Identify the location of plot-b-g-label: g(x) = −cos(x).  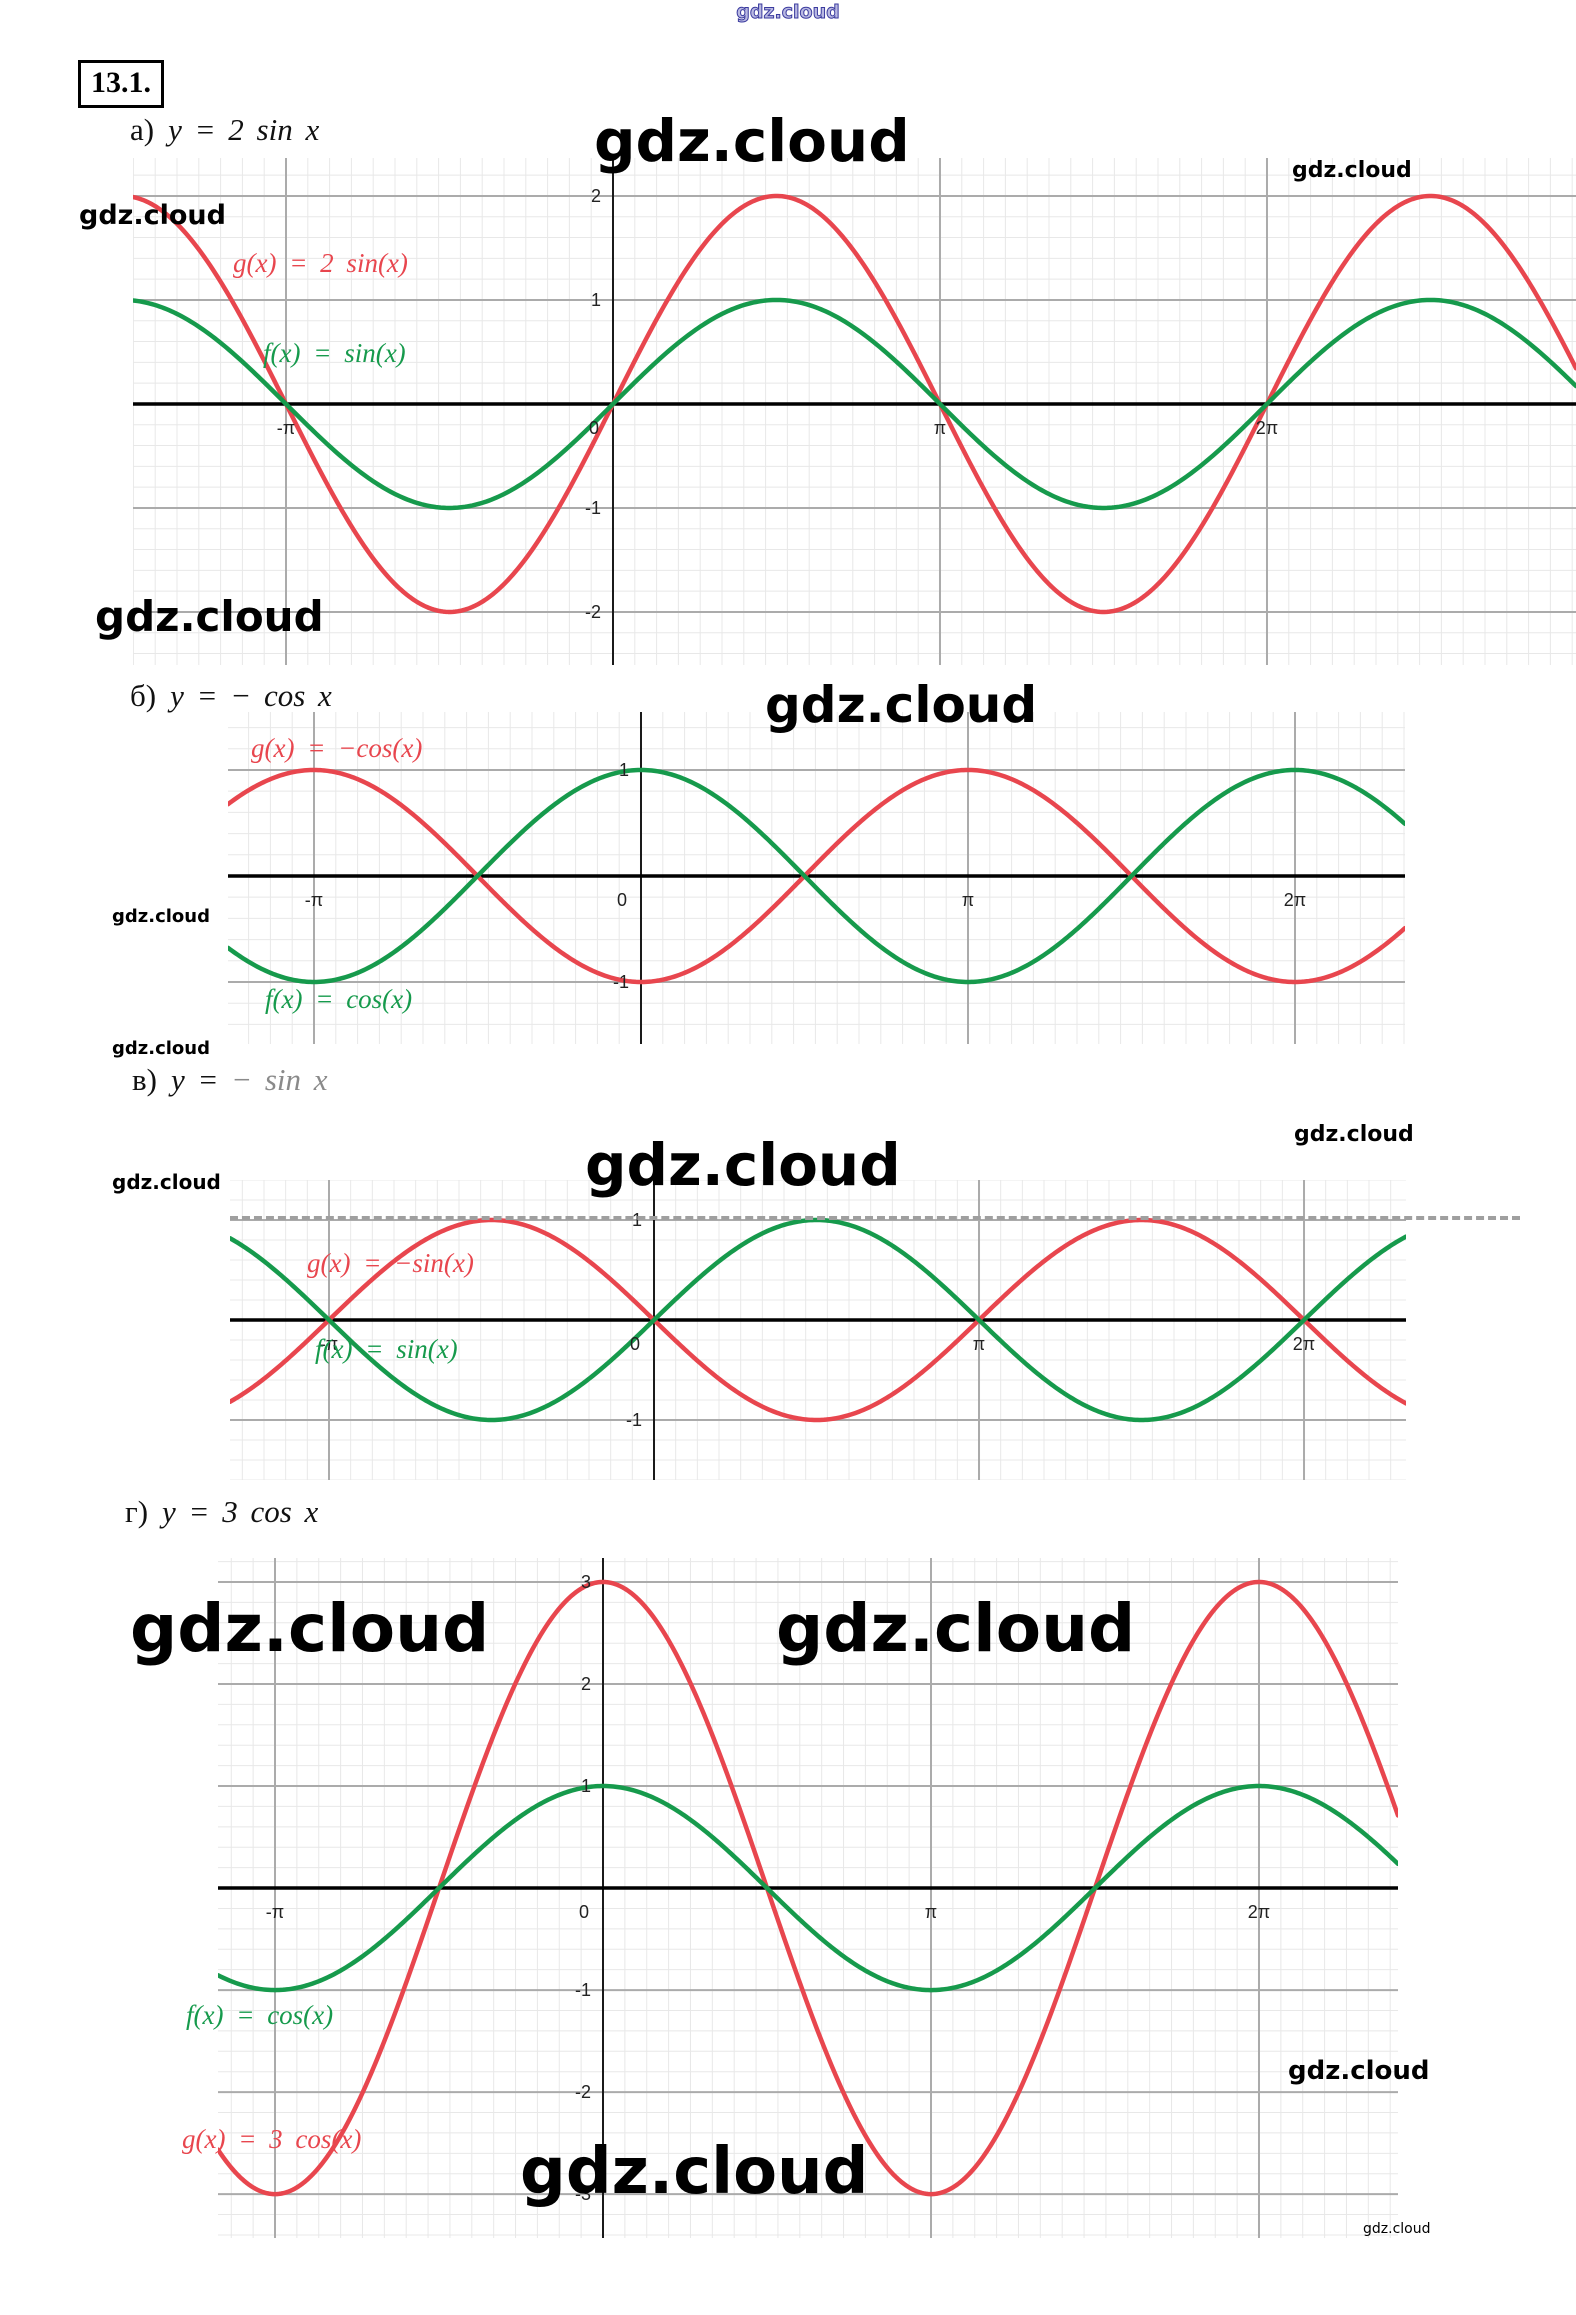
(337, 748).